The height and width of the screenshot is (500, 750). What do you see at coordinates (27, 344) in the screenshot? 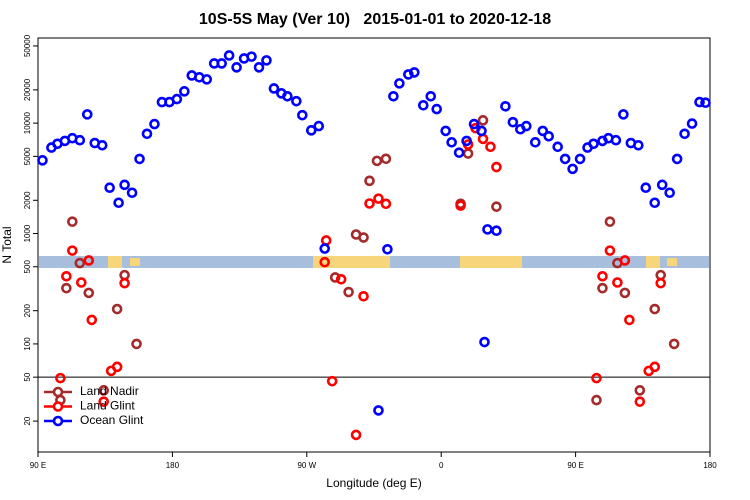
I see `y-tick-label: 100` at bounding box center [27, 344].